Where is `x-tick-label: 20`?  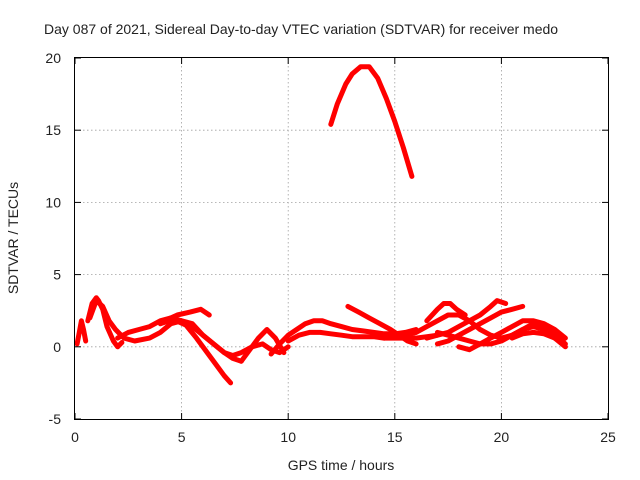
x-tick-label: 20 is located at coordinates (502, 437).